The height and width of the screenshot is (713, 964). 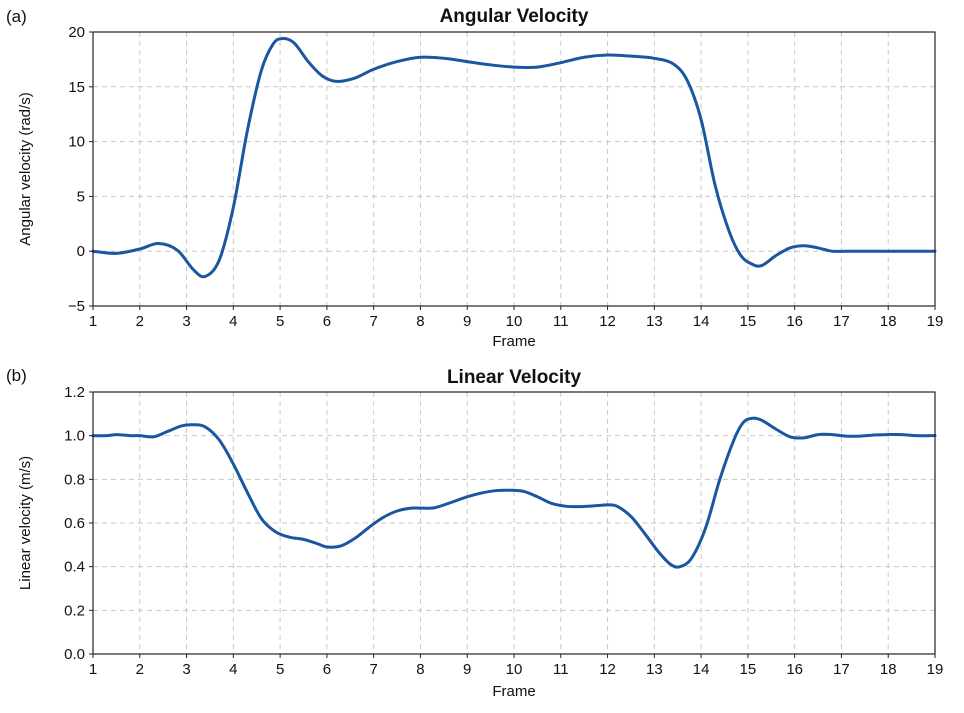 What do you see at coordinates (74, 654) in the screenshot?
I see `y-tick-label: 0.0` at bounding box center [74, 654].